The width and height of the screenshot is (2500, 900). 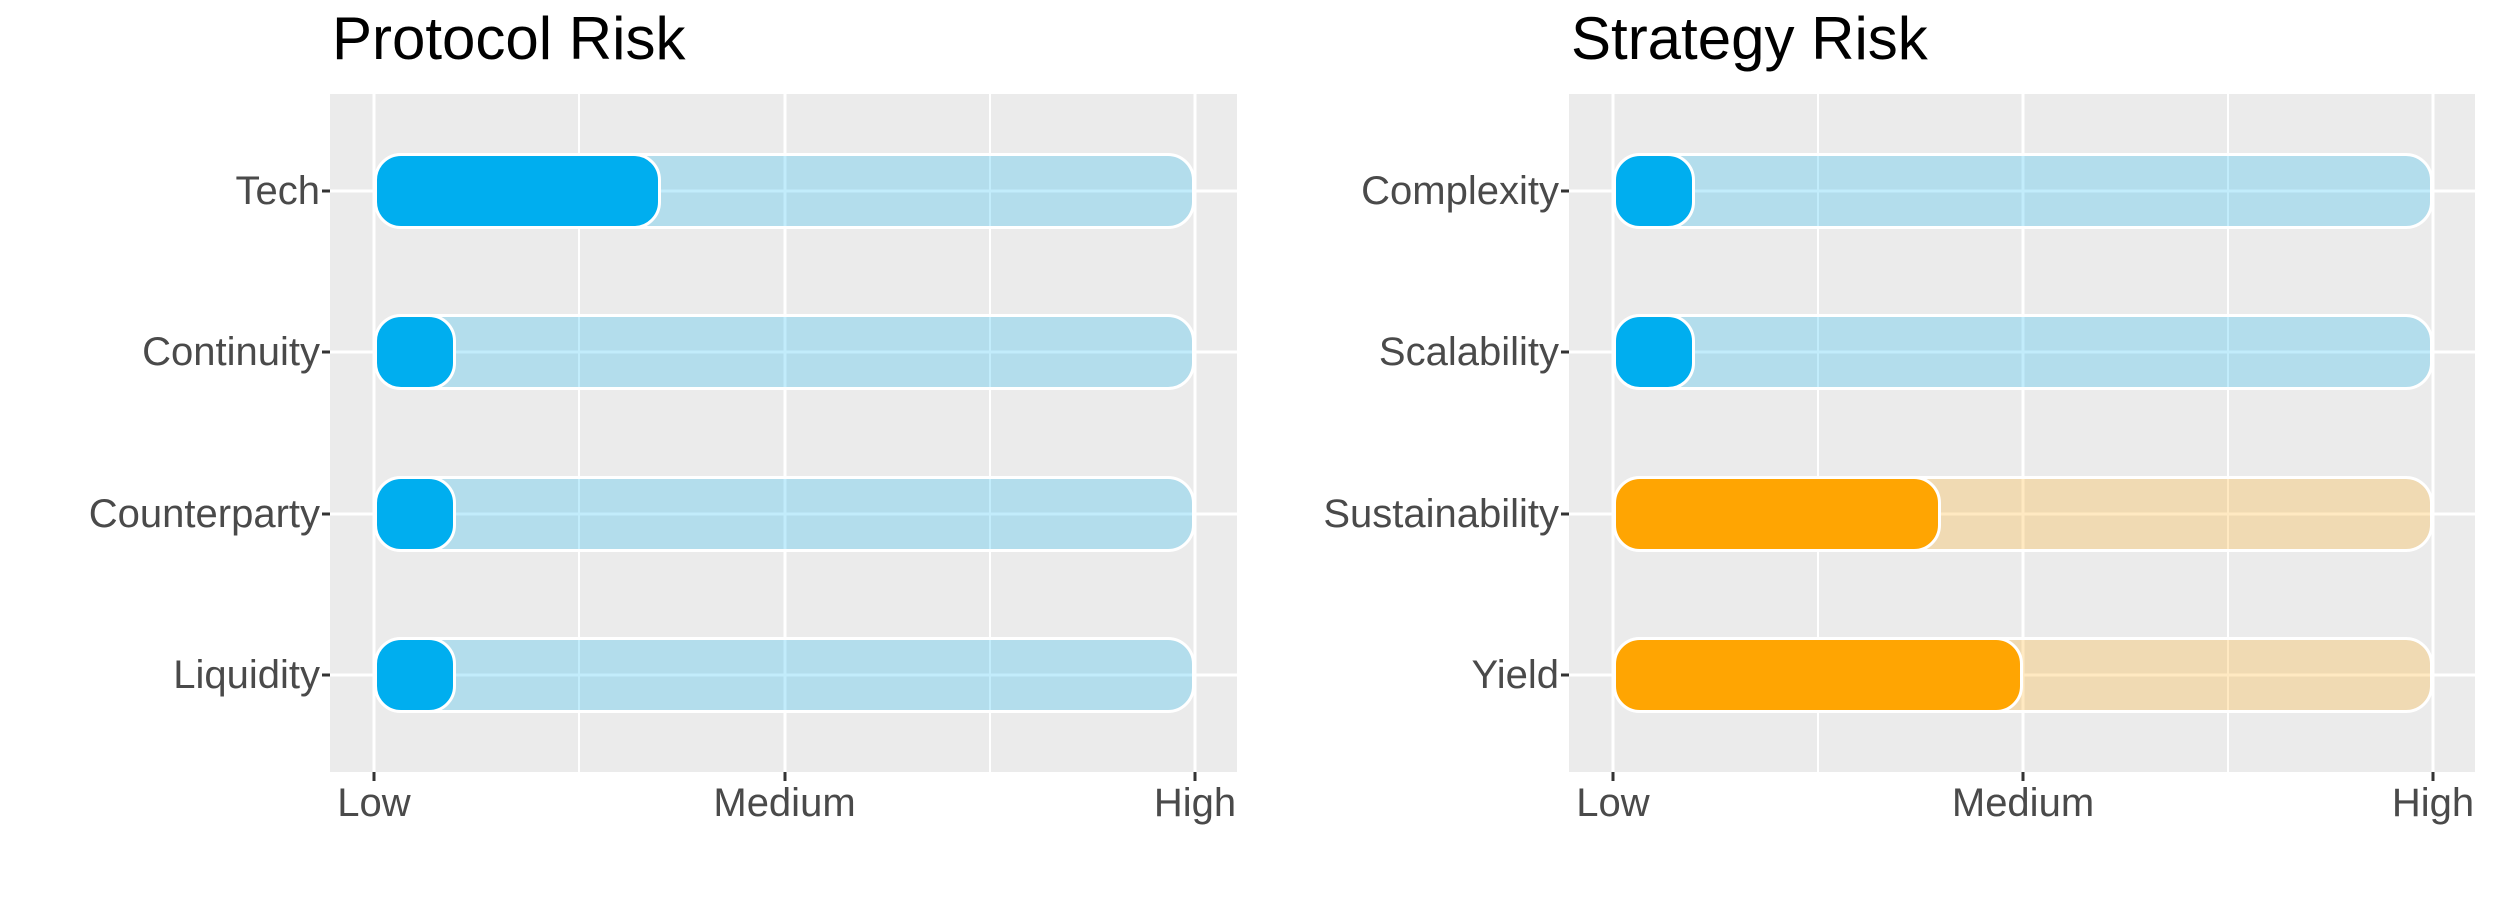 I want to click on y-axis-label-complexity: Complexity, so click(x=1460, y=190).